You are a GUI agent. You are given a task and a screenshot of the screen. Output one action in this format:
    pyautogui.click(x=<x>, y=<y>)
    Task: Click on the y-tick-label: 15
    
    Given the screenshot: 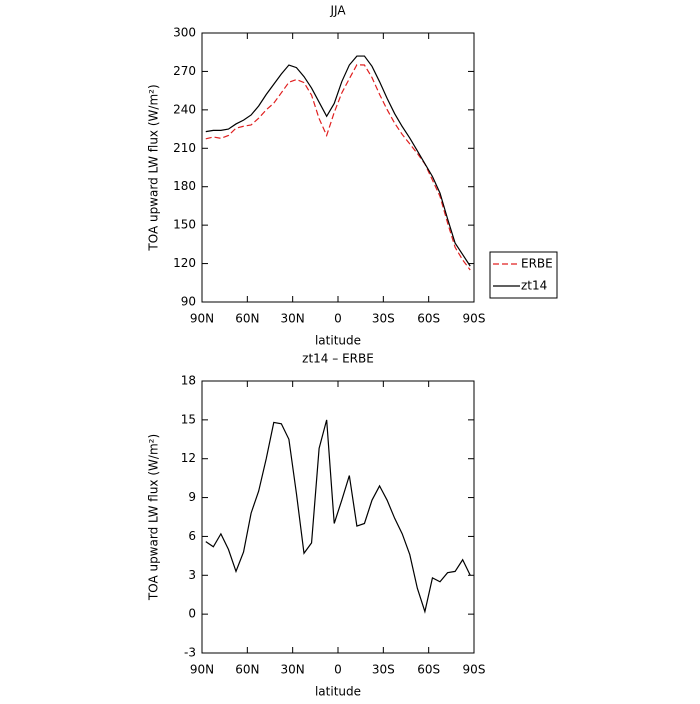 What is the action you would take?
    pyautogui.click(x=188, y=419)
    